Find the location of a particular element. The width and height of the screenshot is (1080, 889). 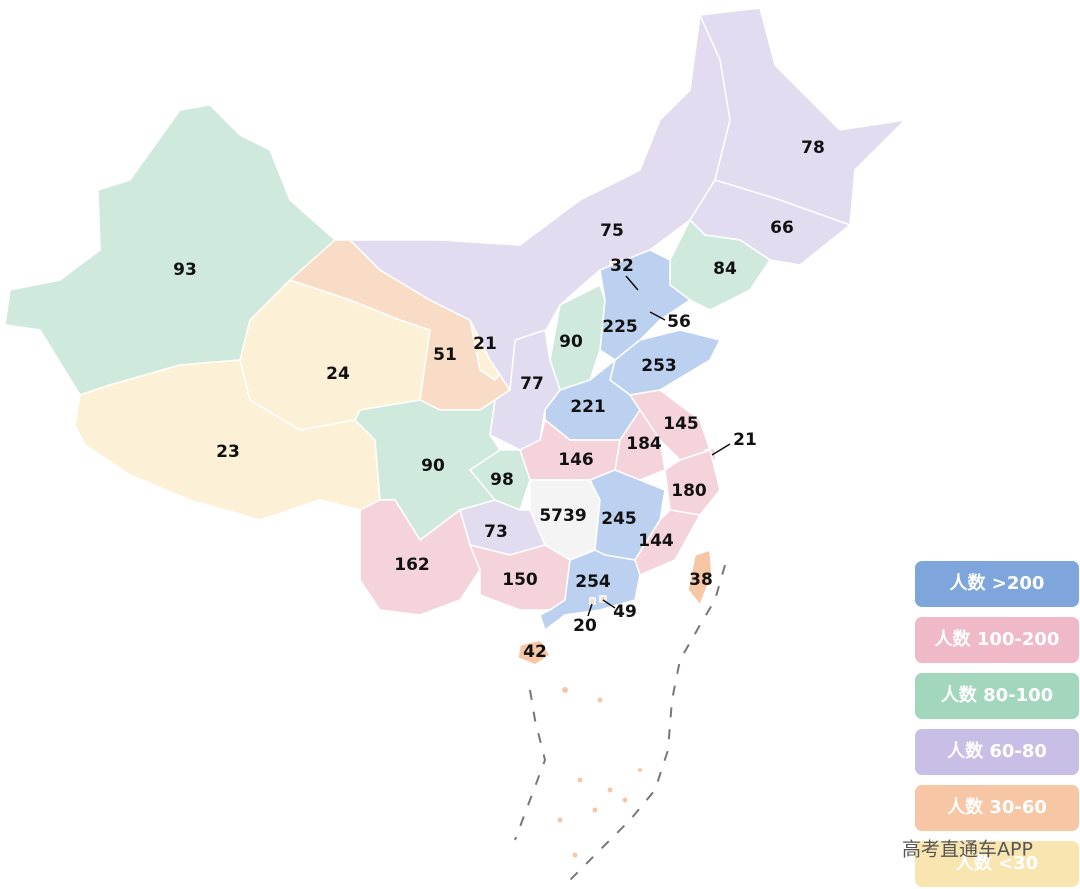

region-label: 24 is located at coordinates (338, 374).